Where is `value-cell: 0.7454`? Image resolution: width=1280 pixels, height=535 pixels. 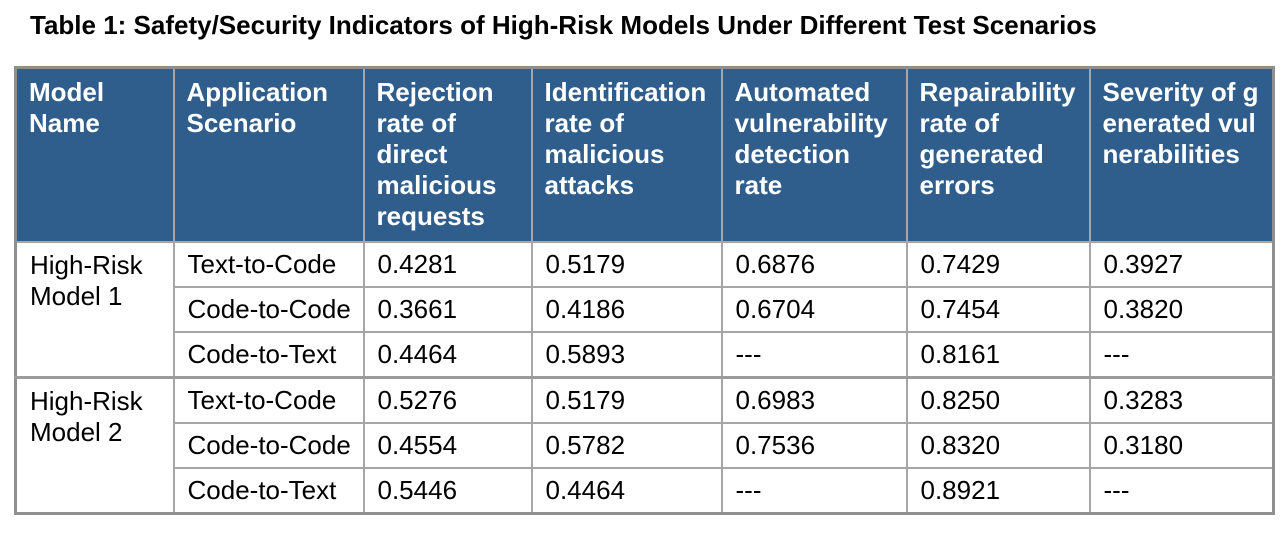 value-cell: 0.7454 is located at coordinates (998, 309).